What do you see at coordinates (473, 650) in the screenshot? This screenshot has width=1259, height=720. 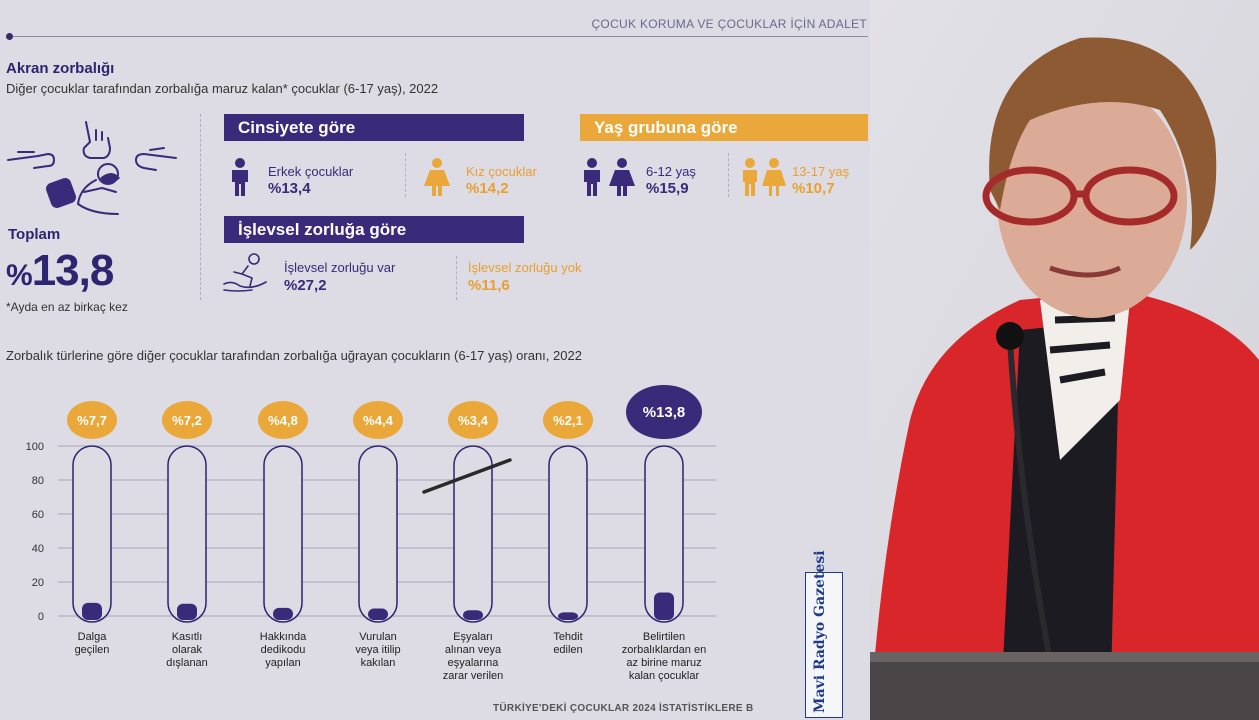 I see `category-label: alınan veya` at bounding box center [473, 650].